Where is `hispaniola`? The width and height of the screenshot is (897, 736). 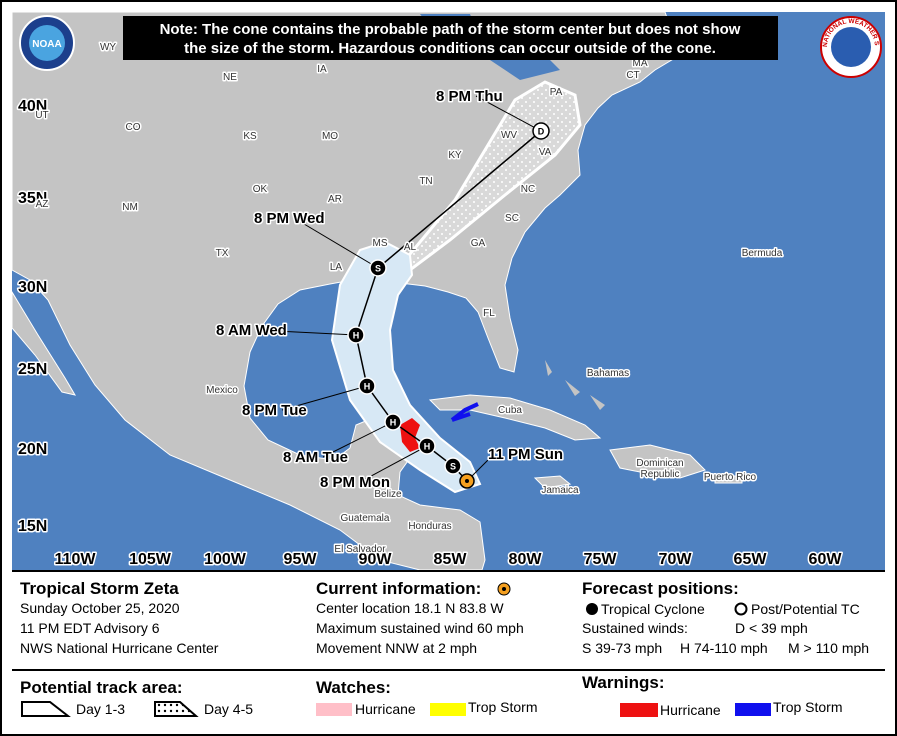
hispaniola is located at coordinates (657, 461).